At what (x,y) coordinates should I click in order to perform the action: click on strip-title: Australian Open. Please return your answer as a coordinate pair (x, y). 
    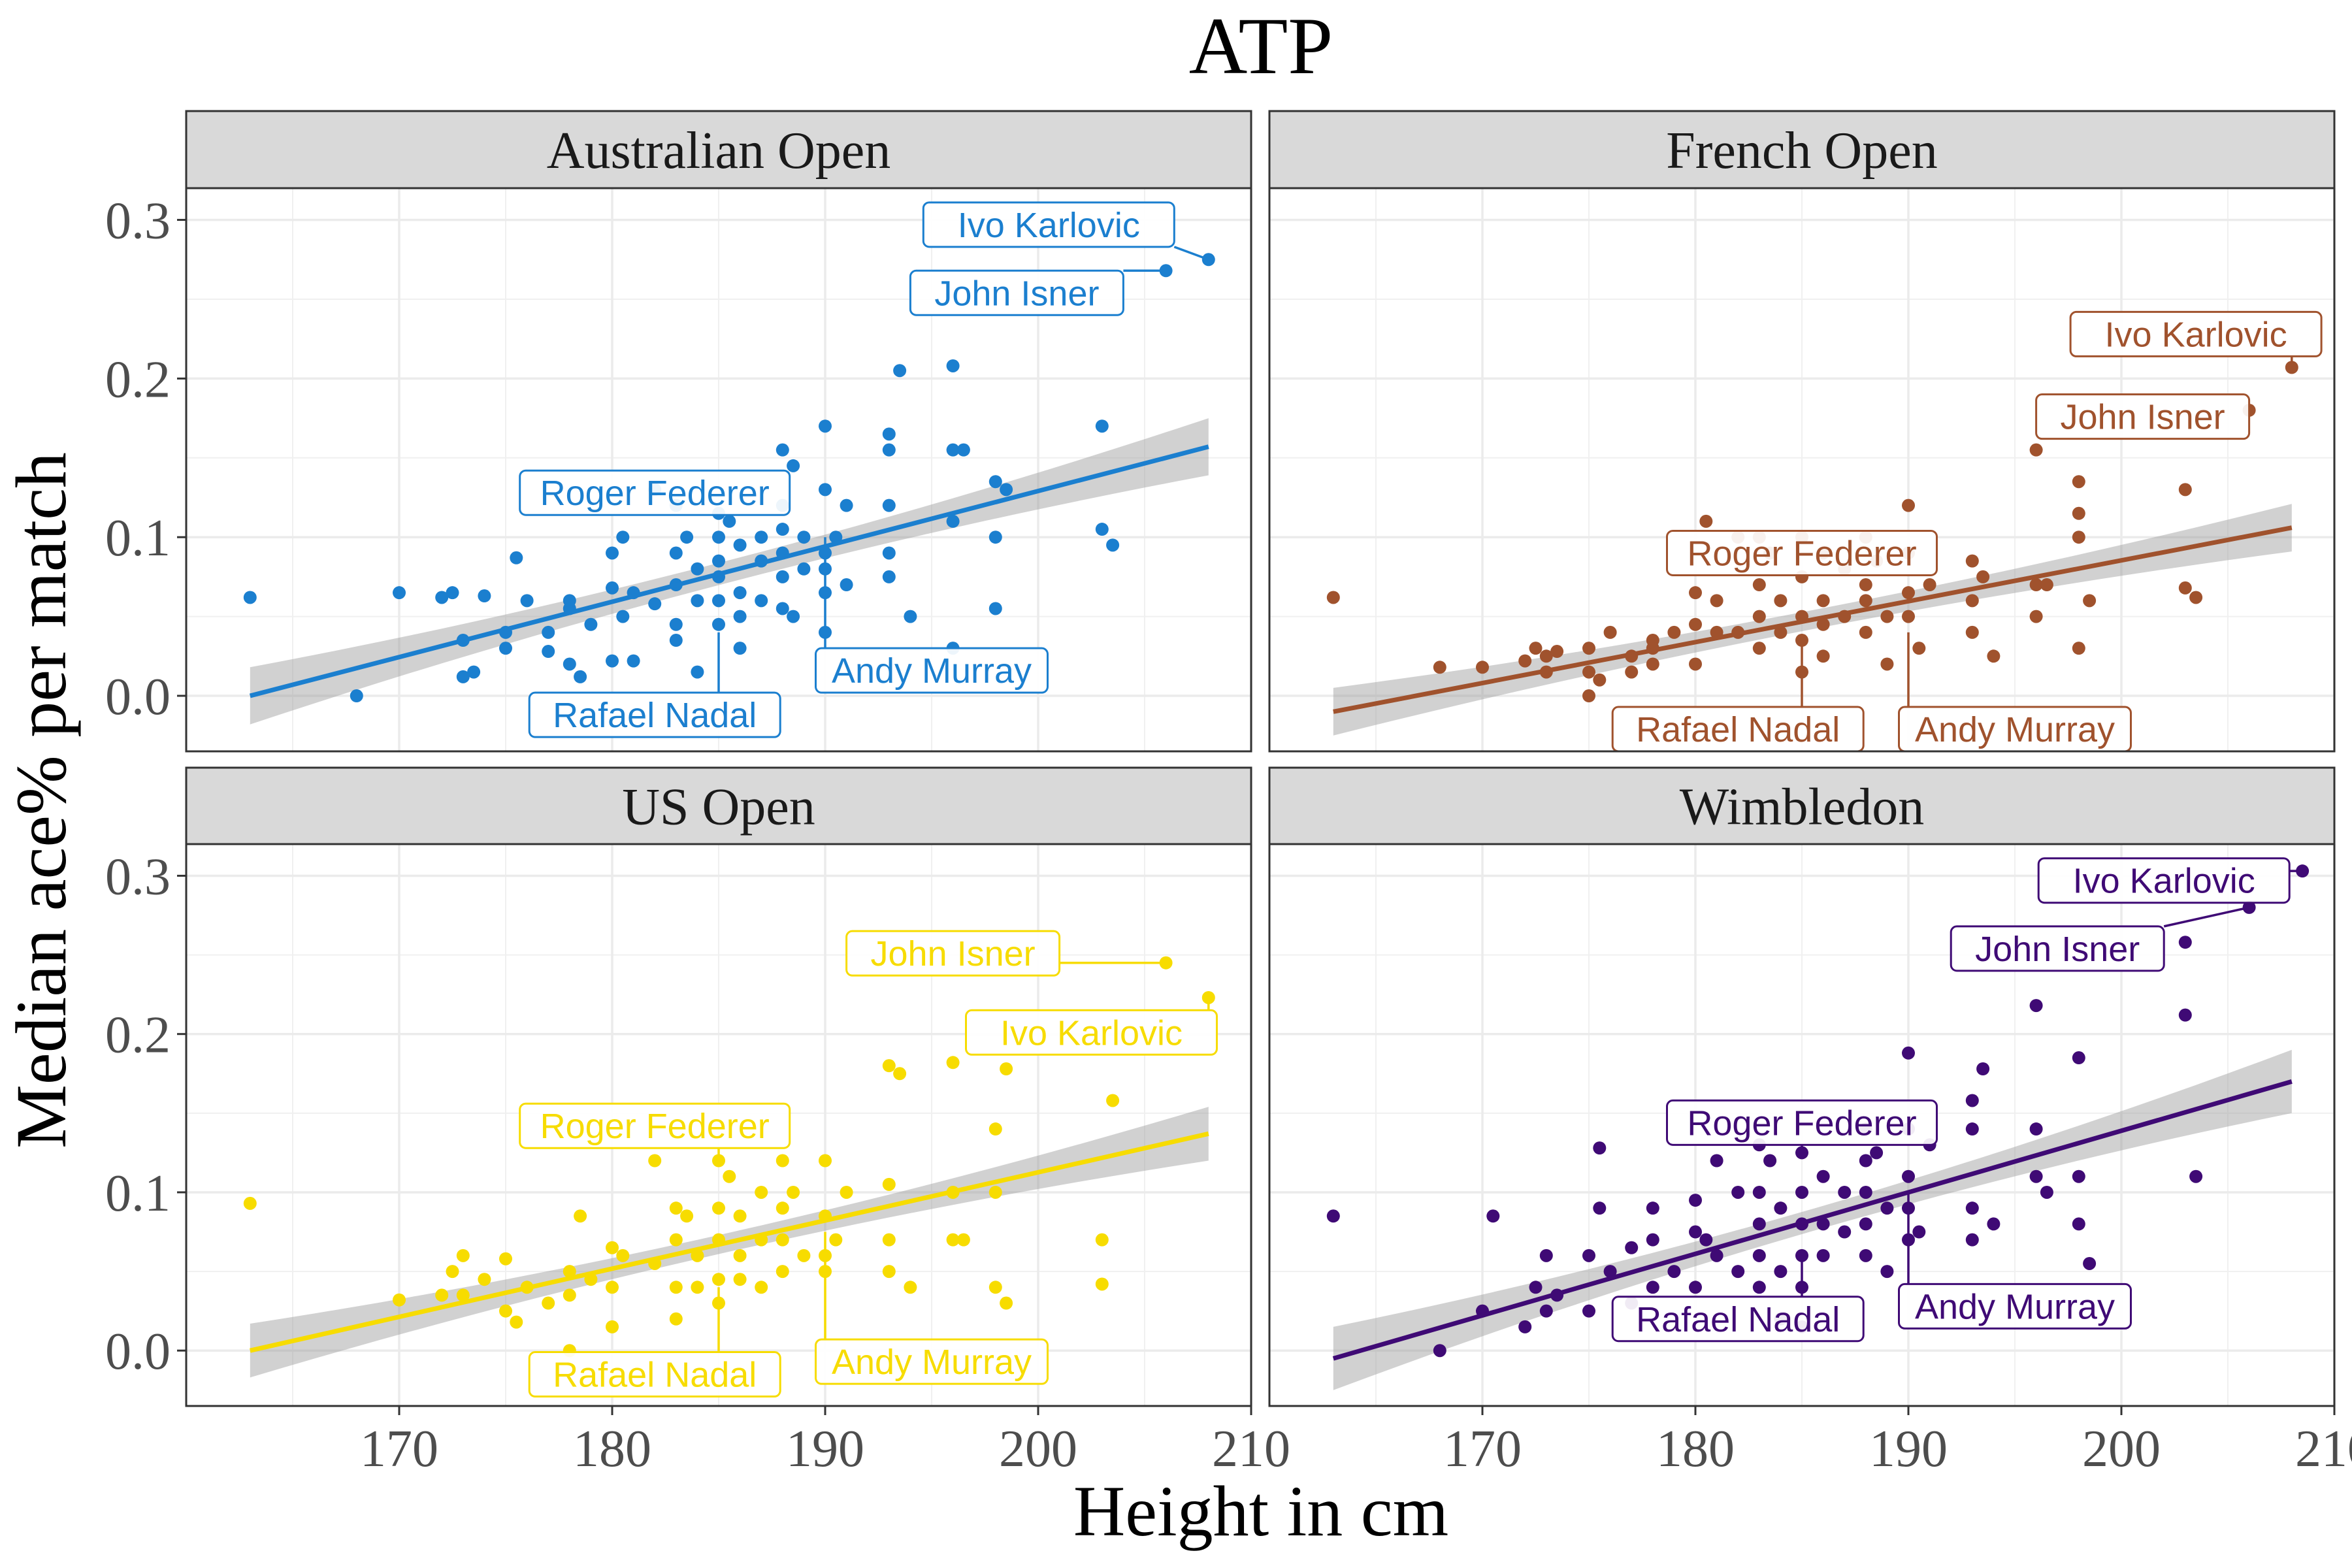
    Looking at the image, I should click on (719, 151).